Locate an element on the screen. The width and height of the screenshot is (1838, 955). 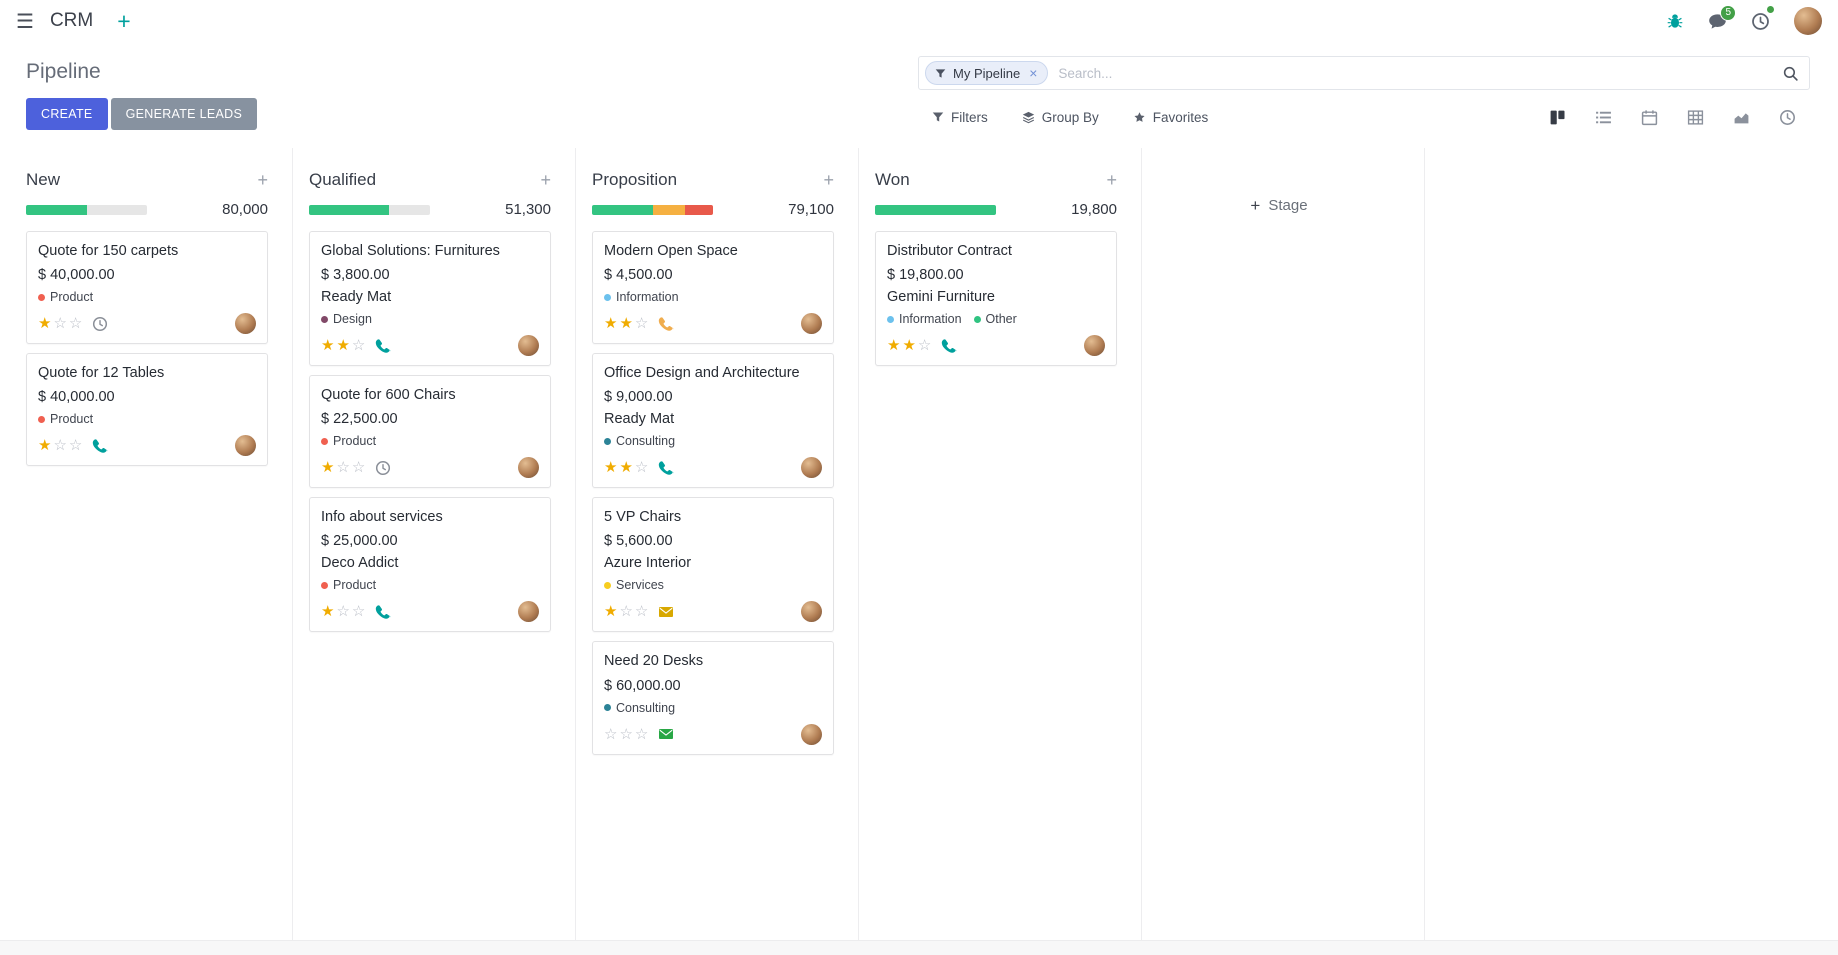
view-kanban-button is located at coordinates (1557, 117).